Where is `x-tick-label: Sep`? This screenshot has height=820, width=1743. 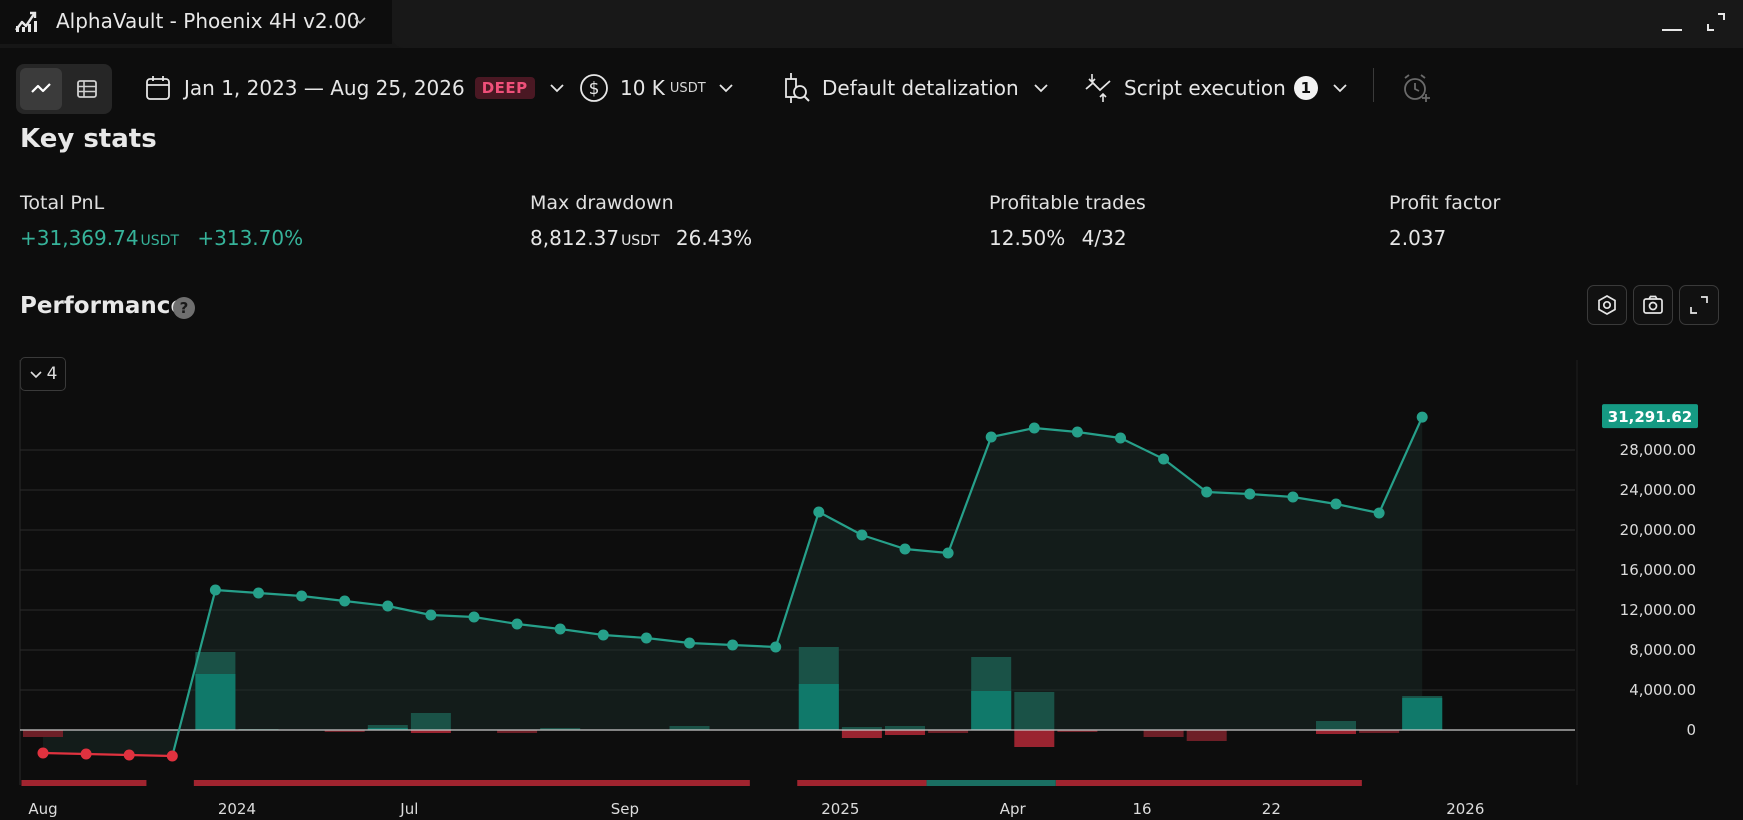 x-tick-label: Sep is located at coordinates (625, 809).